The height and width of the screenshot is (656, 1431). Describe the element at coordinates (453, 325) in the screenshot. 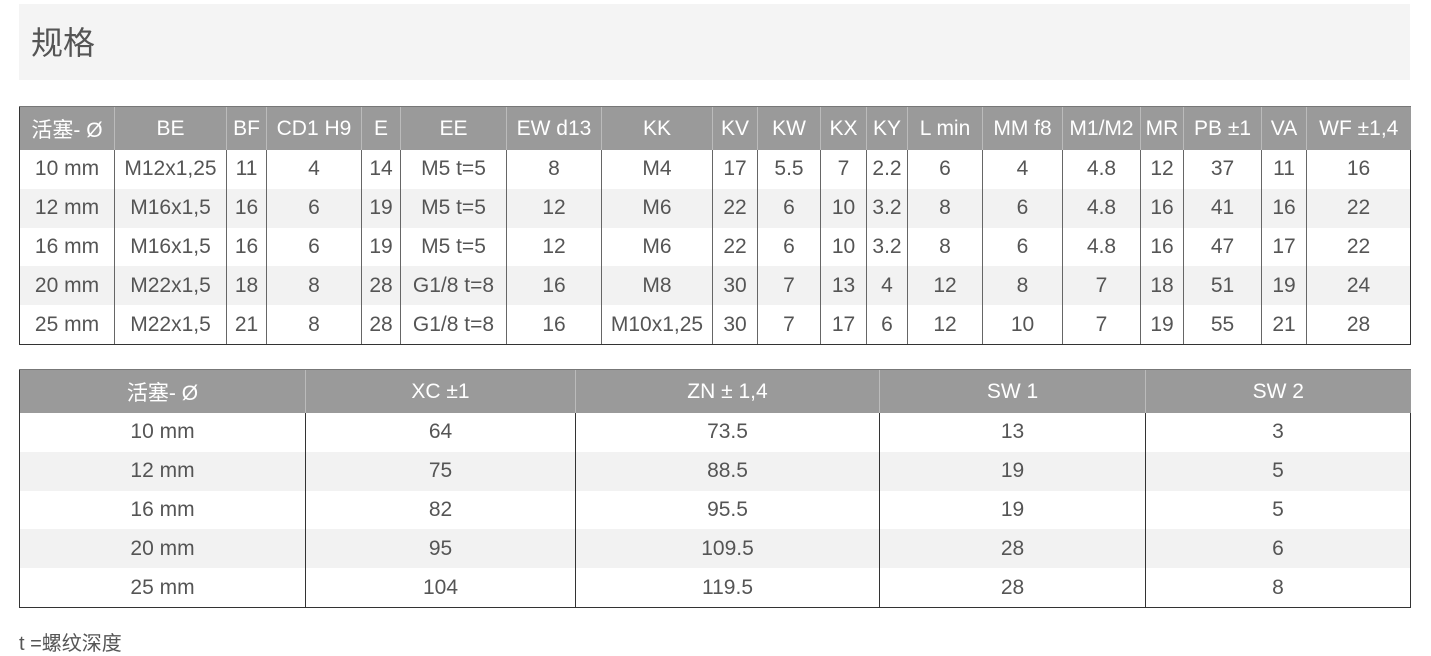

I see `table-cell: G1/8 t=8` at that location.